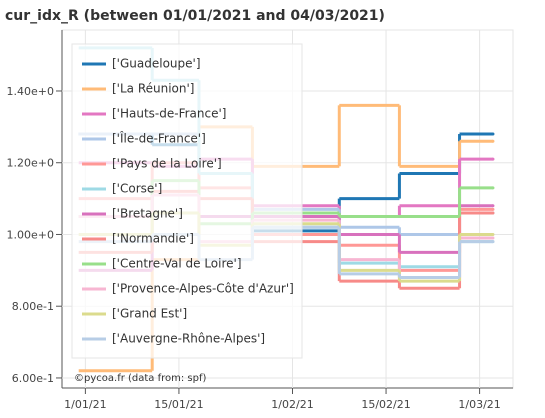 The height and width of the screenshot is (418, 545). Describe the element at coordinates (153, 89) in the screenshot. I see `legend-label: ['La Réunion']` at that location.